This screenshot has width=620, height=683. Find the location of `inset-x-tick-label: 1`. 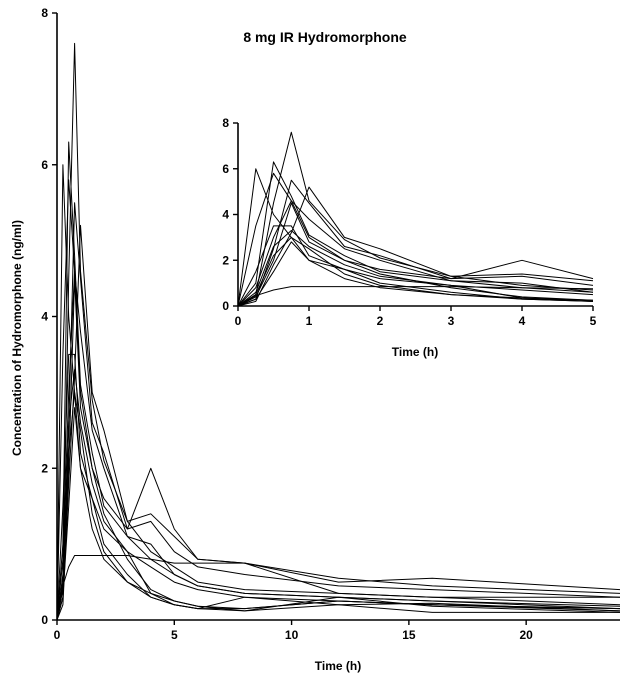

inset-x-tick-label: 1 is located at coordinates (309, 321).